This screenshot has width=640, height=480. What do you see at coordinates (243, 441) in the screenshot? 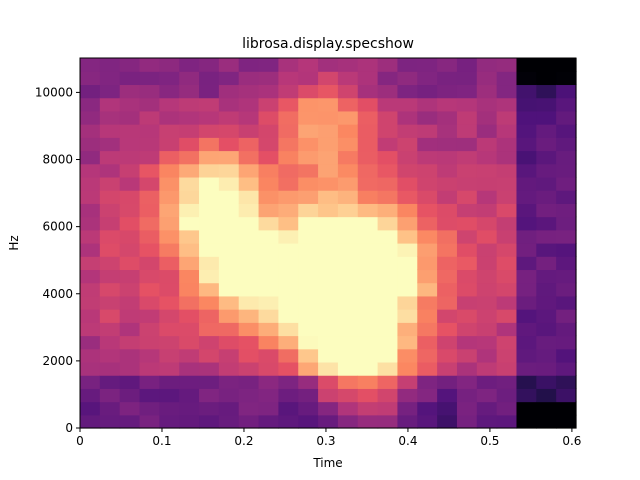
I see `x-tick-label: 0.2` at bounding box center [243, 441].